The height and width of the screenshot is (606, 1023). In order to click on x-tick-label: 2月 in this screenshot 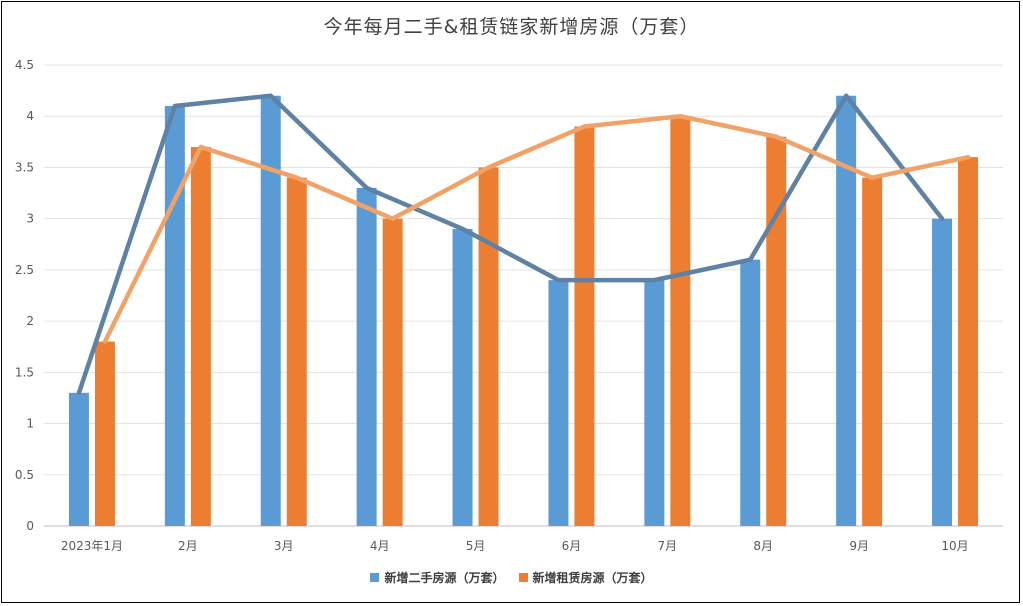, I will do `click(188, 546)`.